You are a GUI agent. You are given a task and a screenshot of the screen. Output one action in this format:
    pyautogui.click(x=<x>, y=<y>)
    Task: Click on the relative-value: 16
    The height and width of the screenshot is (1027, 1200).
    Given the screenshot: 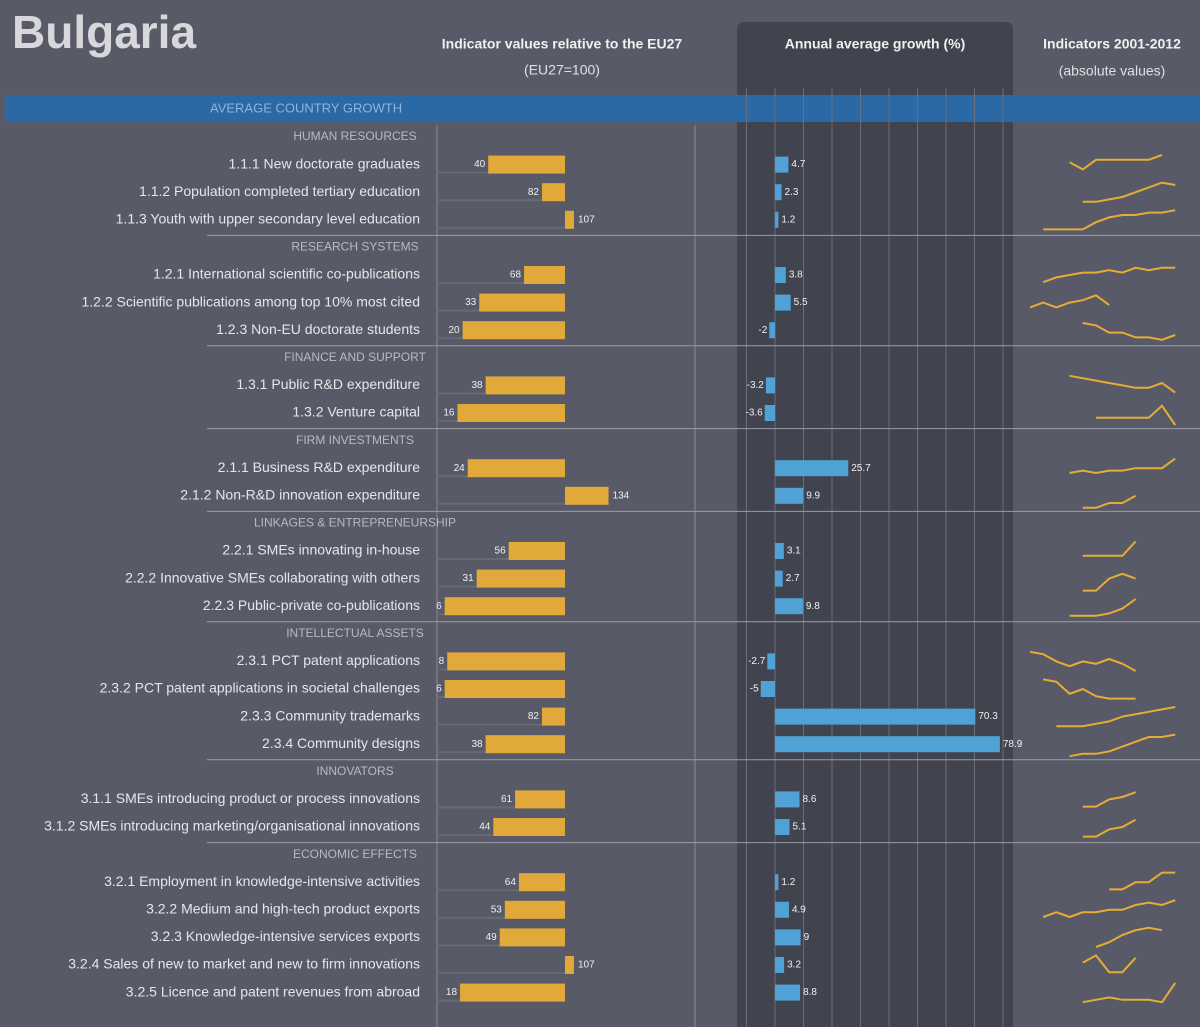 What is the action you would take?
    pyautogui.click(x=449, y=413)
    